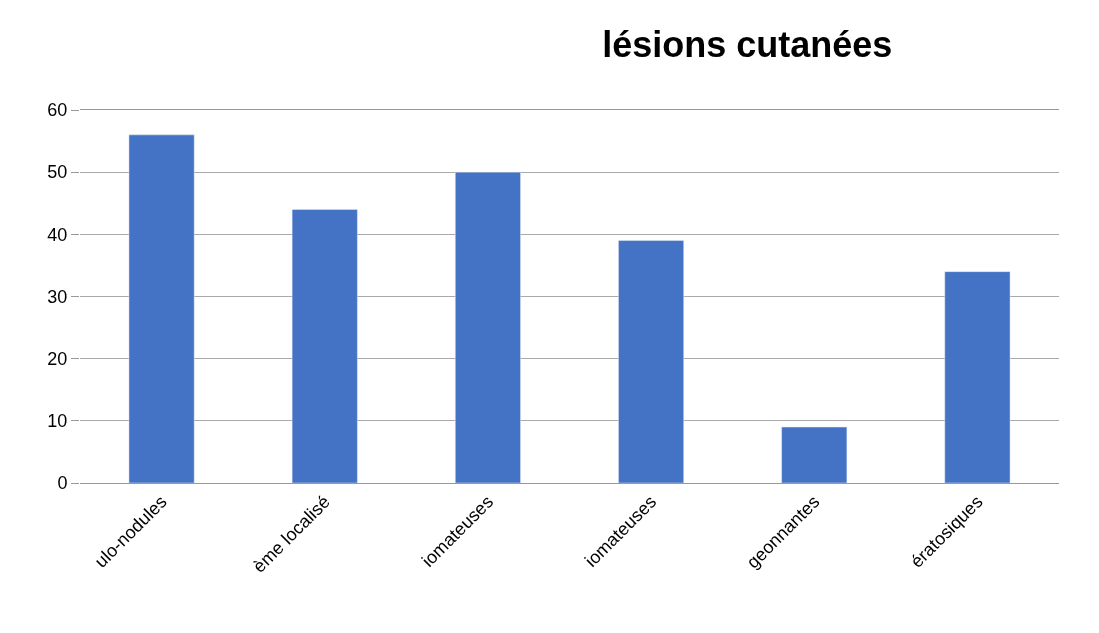  I want to click on y-tick-label: 10, so click(57, 421).